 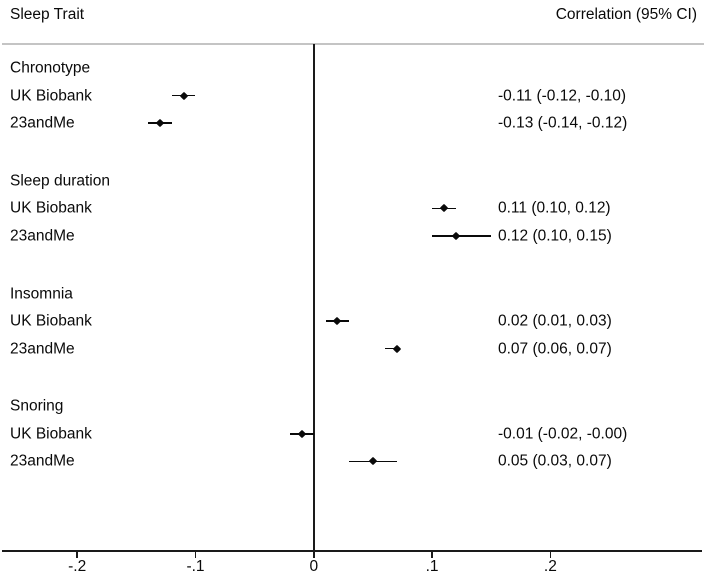 I want to click on zero-reference-line, so click(x=314, y=297).